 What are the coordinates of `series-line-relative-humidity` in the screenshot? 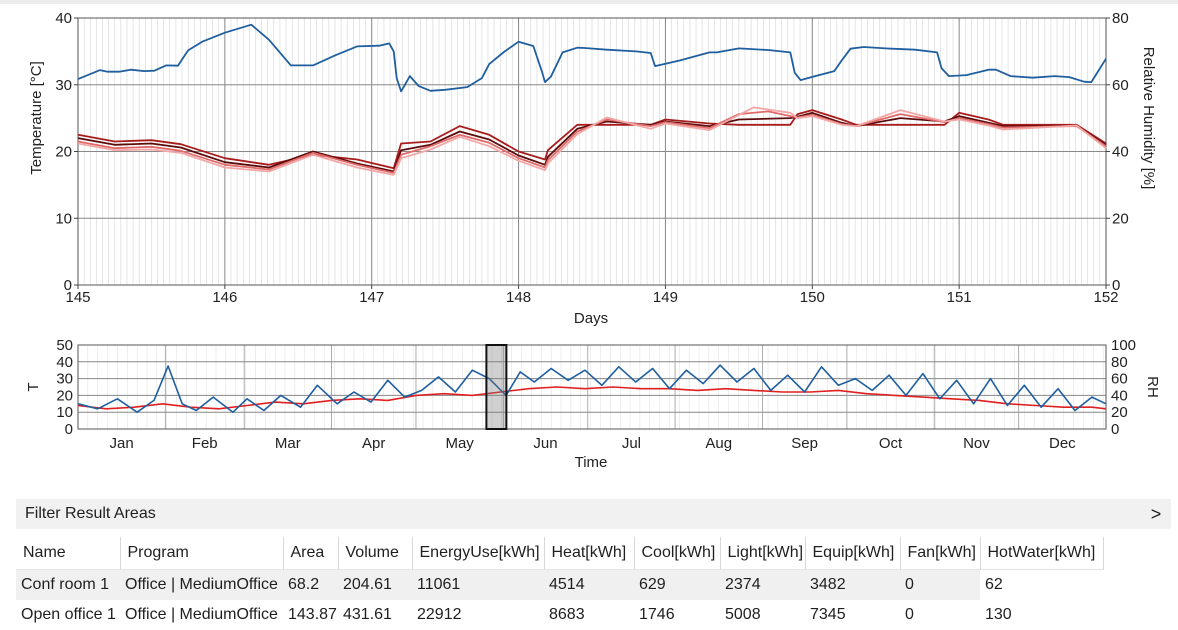 It's located at (592, 58).